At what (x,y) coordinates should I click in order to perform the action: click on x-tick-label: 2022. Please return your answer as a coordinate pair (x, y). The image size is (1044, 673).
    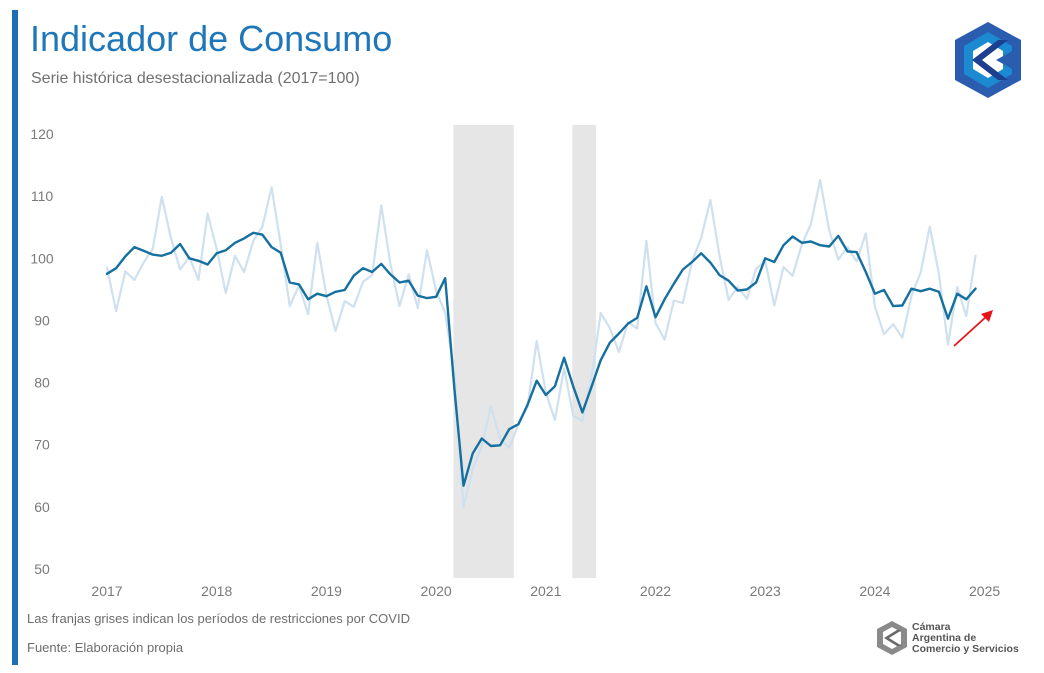
    Looking at the image, I should click on (655, 591).